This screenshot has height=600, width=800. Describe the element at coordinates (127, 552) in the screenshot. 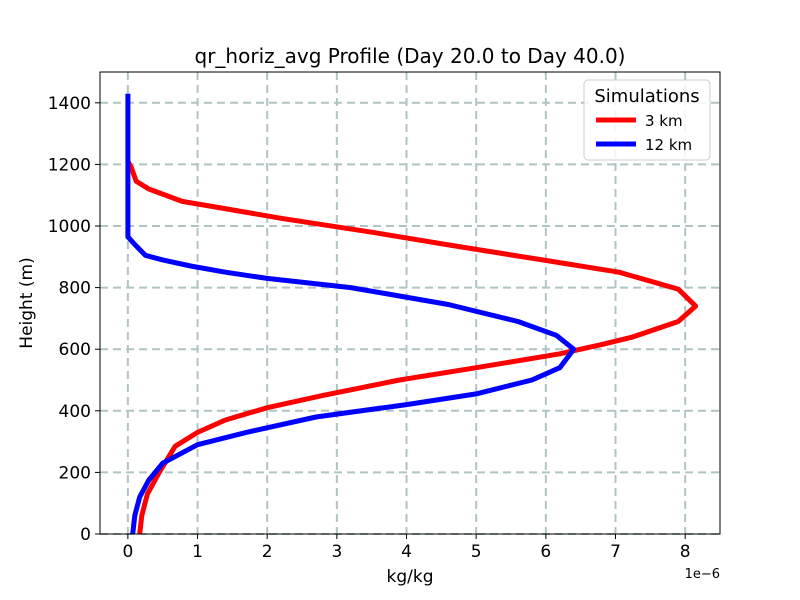

I see `x-tick-label: 0` at that location.